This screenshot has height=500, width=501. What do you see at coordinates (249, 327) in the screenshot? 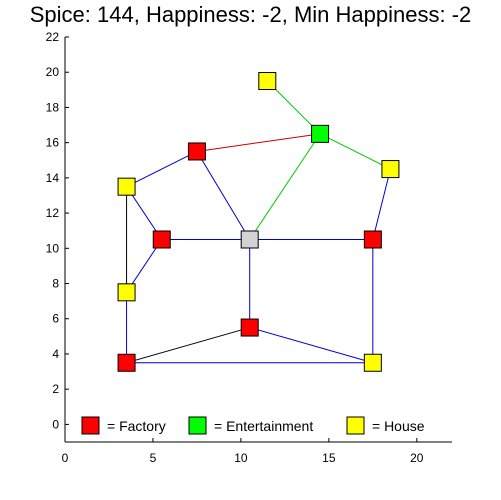
I see `building-factory-f4` at bounding box center [249, 327].